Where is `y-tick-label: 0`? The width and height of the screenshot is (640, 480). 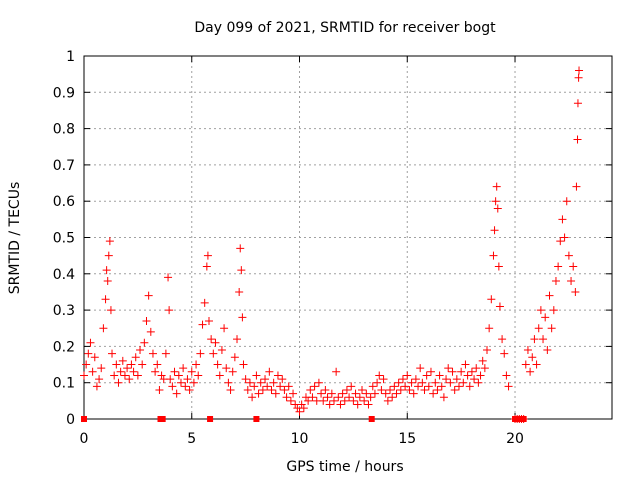 y-tick-label: 0 is located at coordinates (70, 420).